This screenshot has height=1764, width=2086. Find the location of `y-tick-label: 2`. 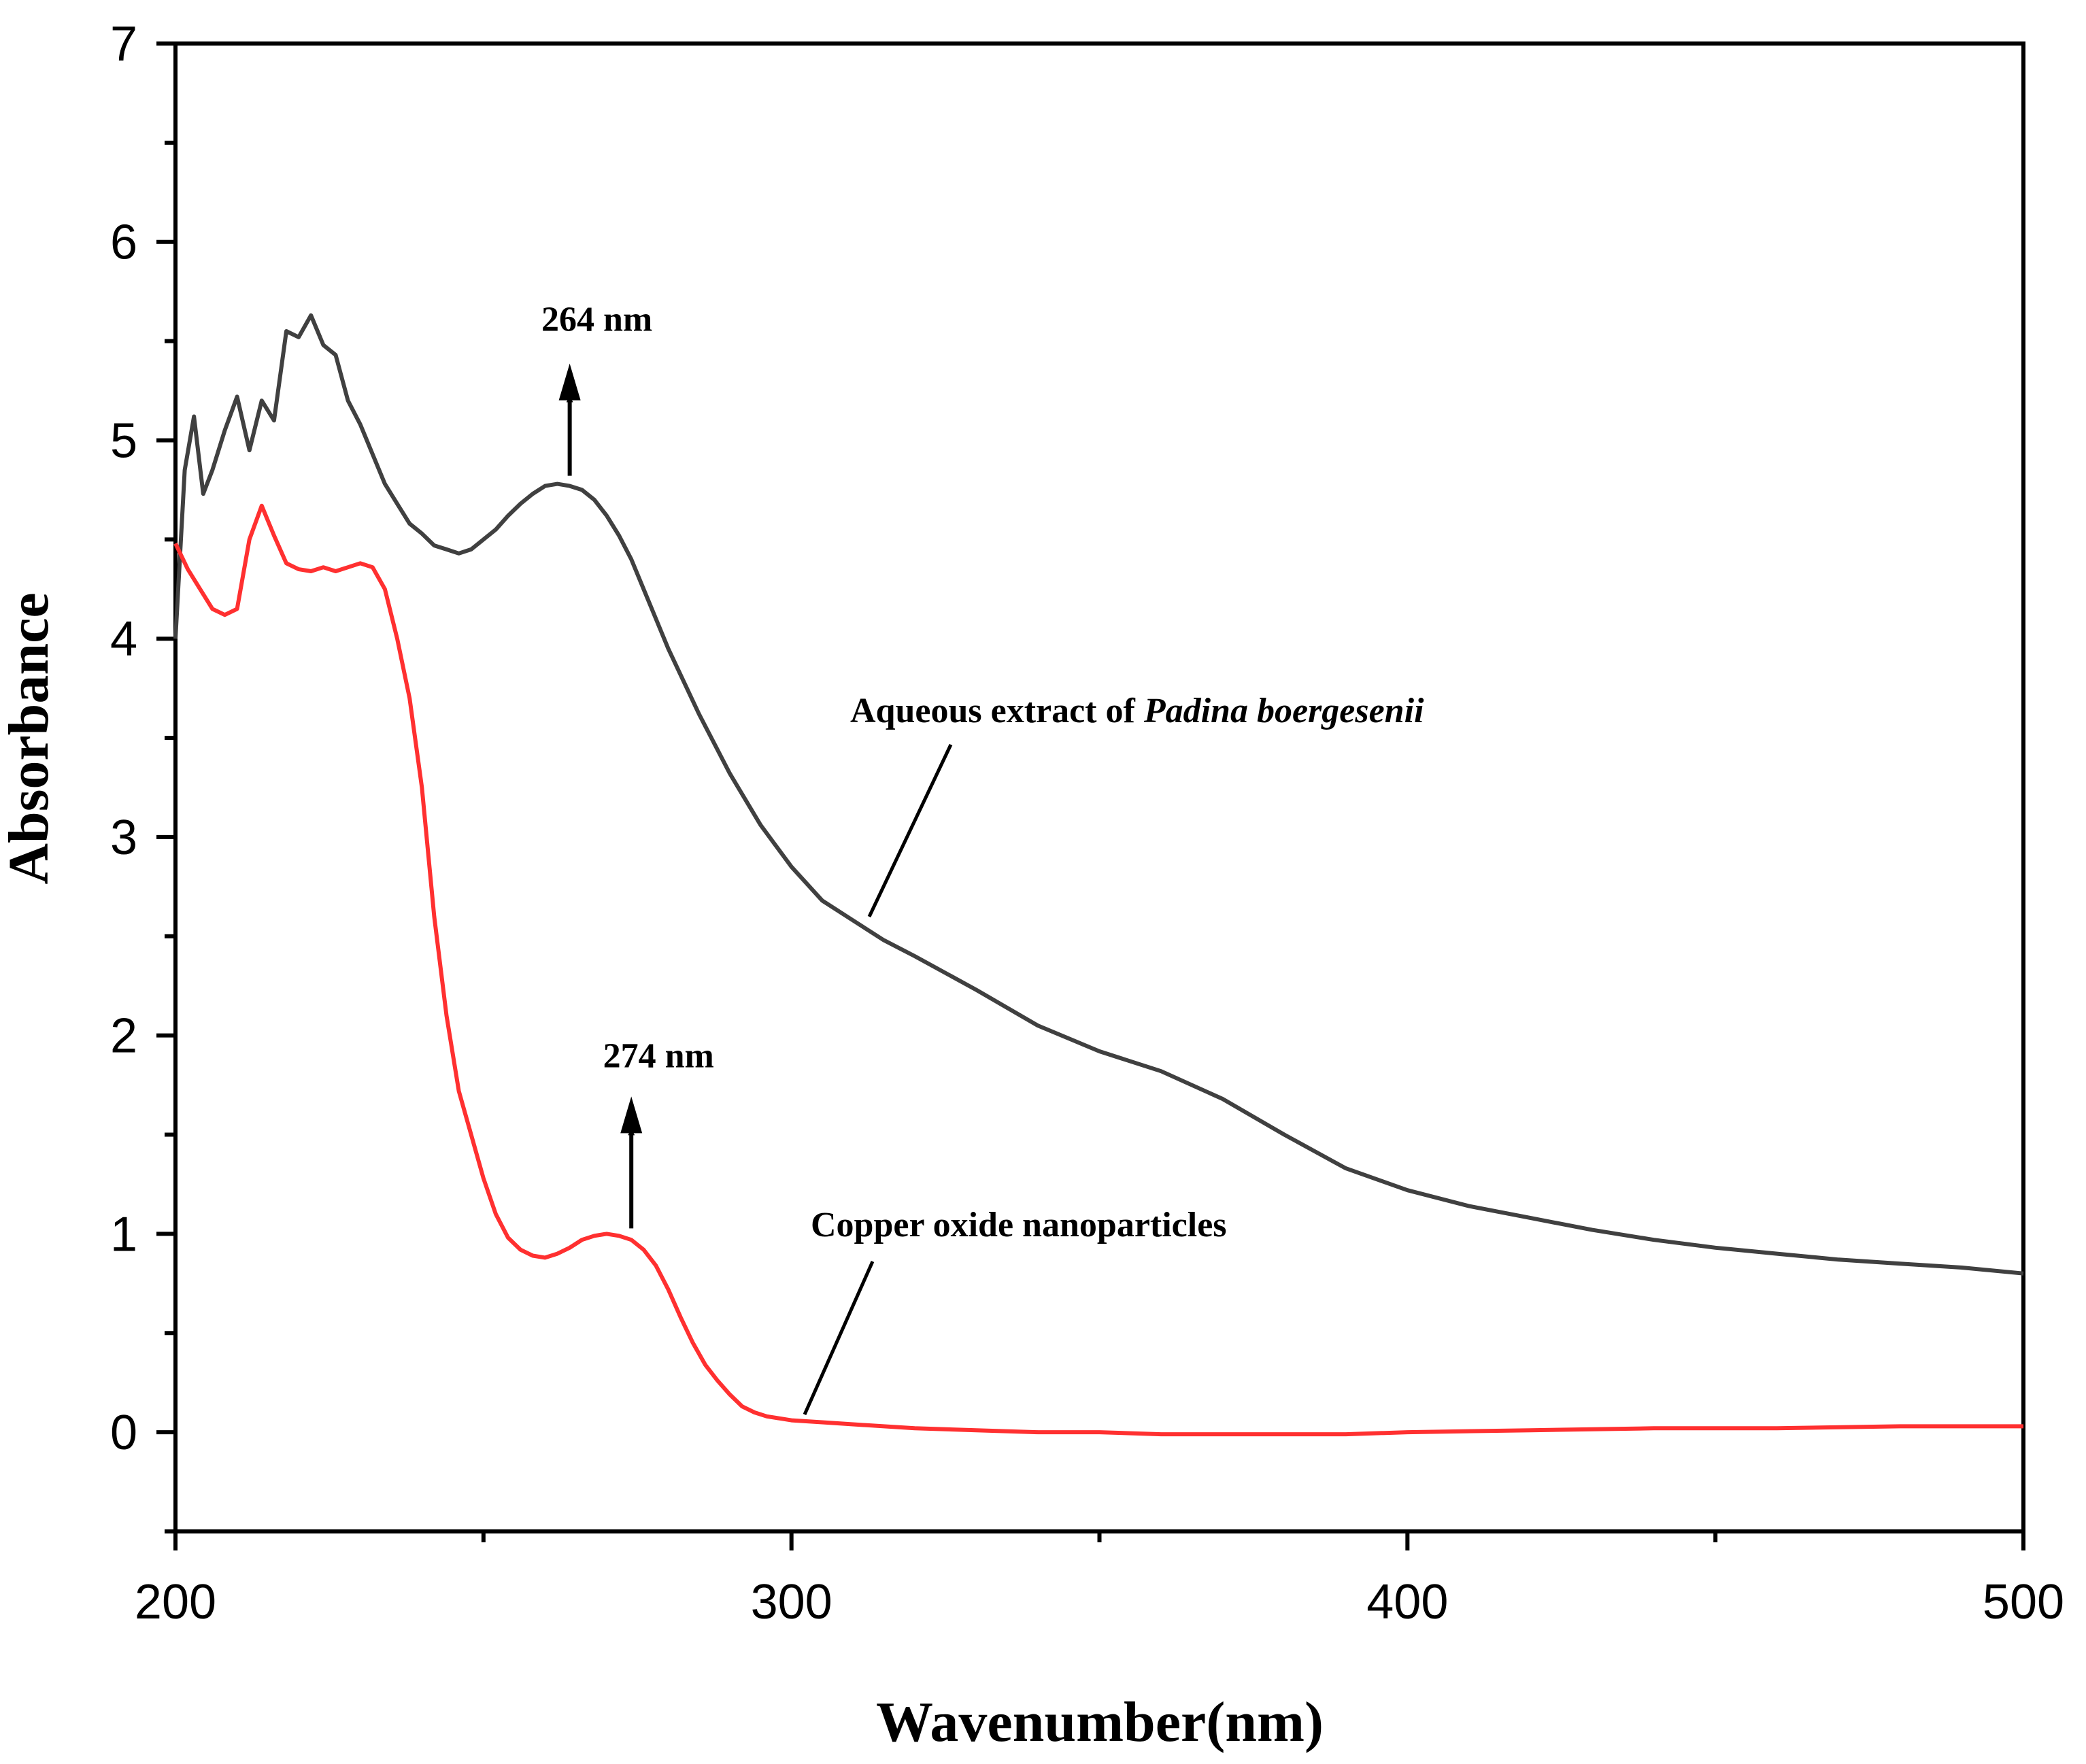

y-tick-label: 2 is located at coordinates (123, 1036).